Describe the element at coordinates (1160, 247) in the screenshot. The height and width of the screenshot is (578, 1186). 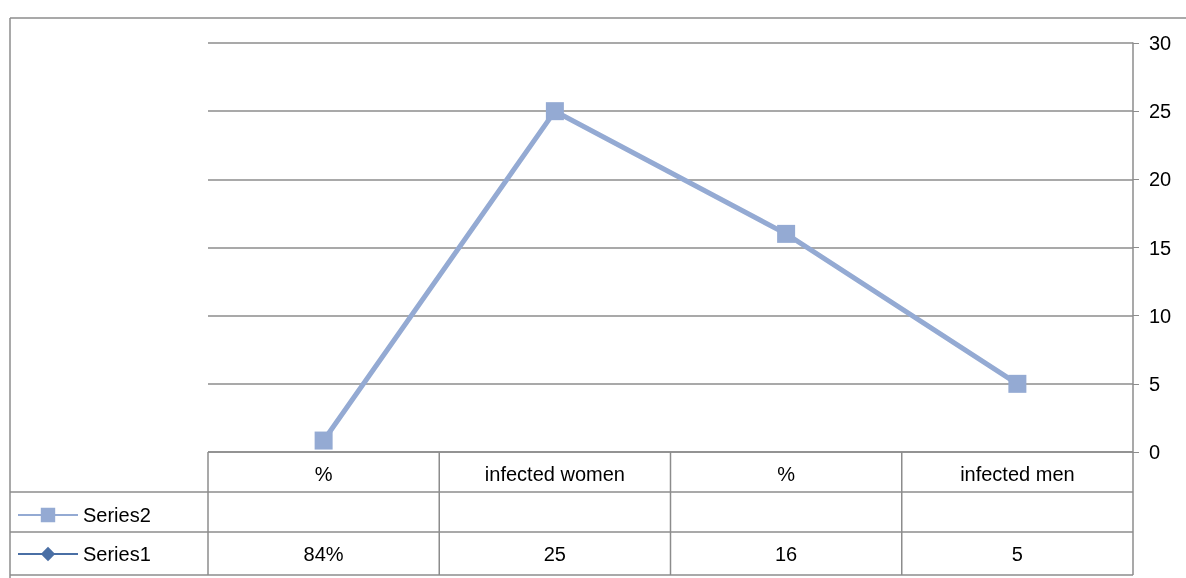
I see `y-tick-label: 15` at that location.